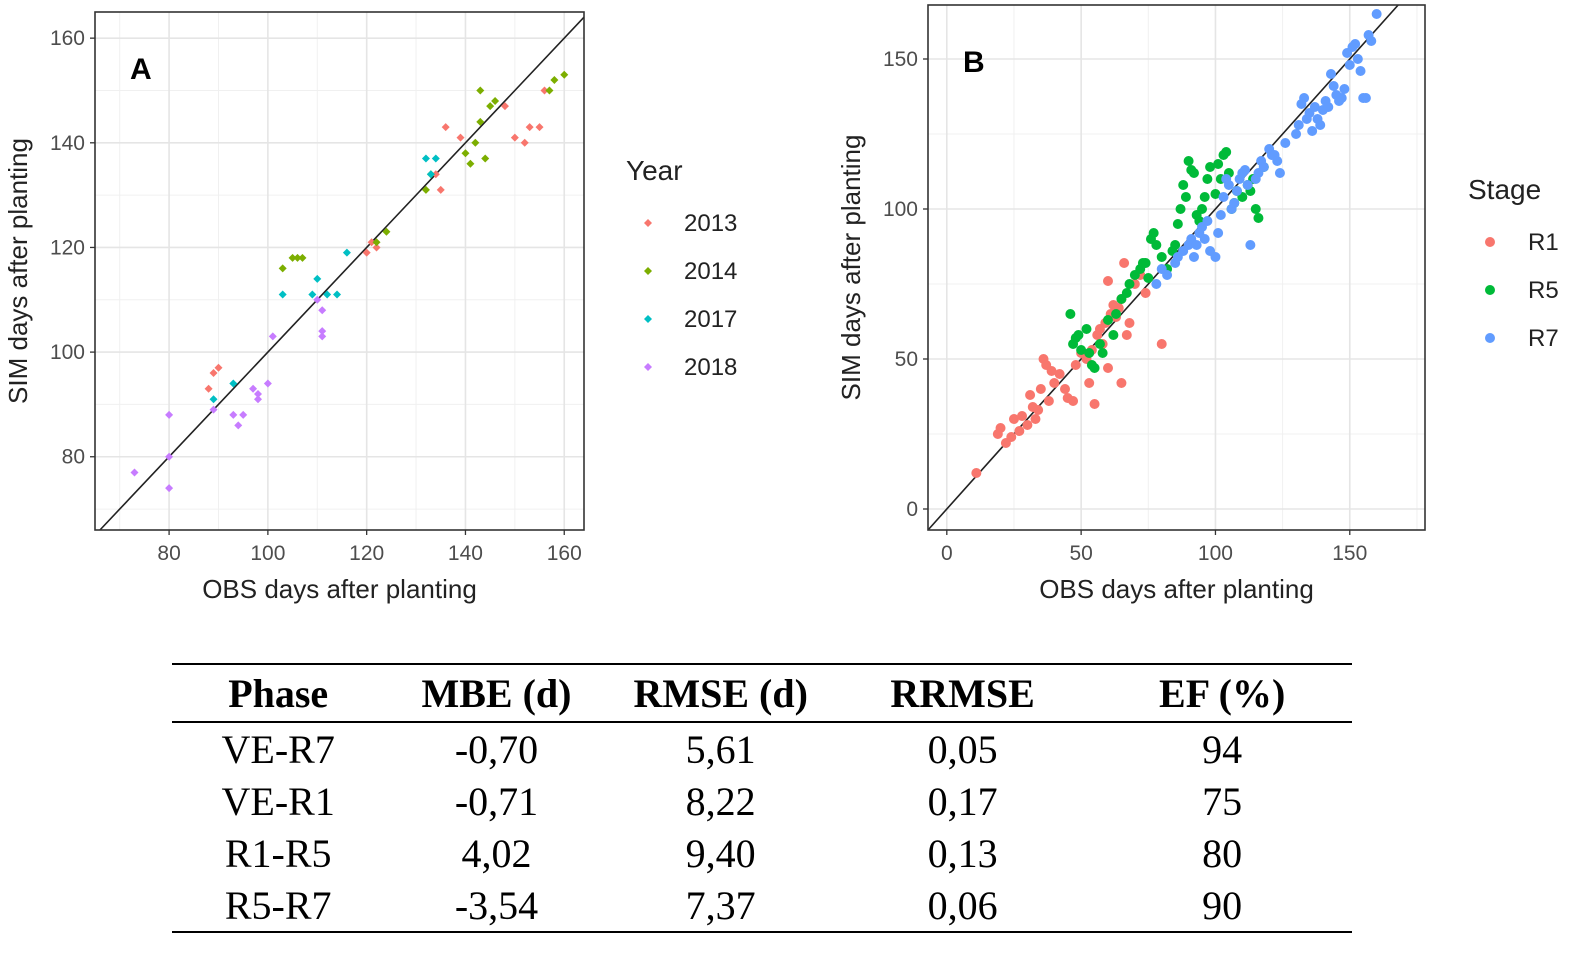  Describe the element at coordinates (900, 209) in the screenshot. I see `y-tick-label: 100` at that location.